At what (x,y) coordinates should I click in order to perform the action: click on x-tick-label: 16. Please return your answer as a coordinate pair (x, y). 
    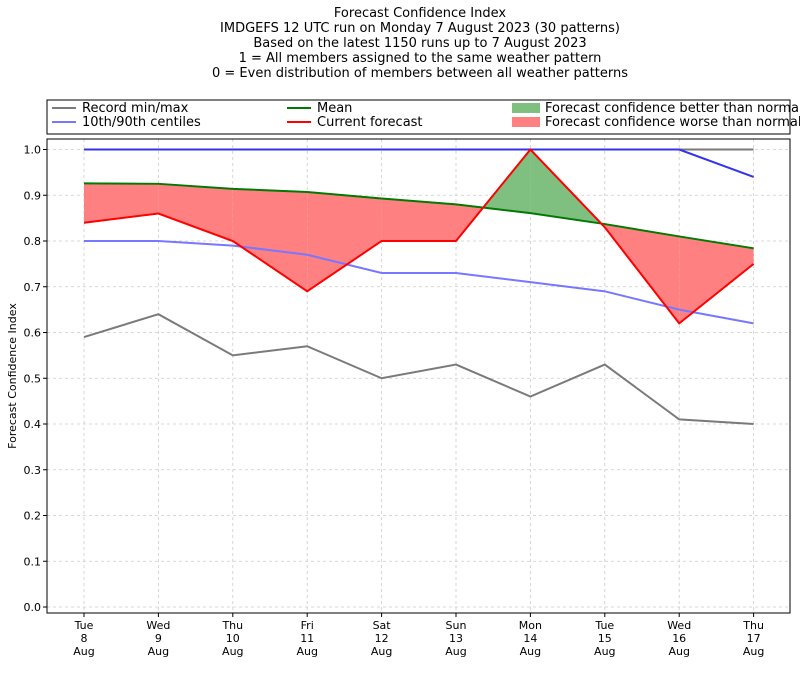
    Looking at the image, I should click on (679, 638).